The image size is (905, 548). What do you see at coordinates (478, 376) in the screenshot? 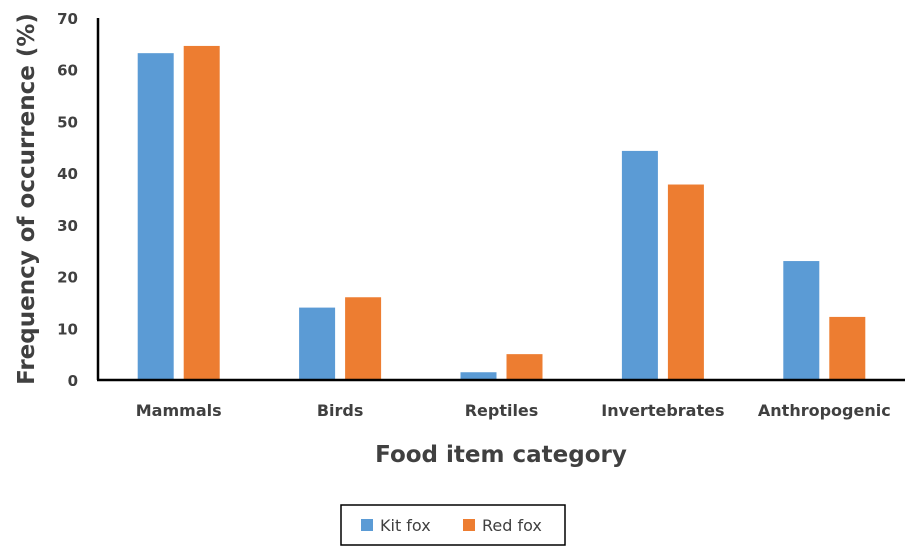
I see `bar-kit-fox-reptiles` at bounding box center [478, 376].